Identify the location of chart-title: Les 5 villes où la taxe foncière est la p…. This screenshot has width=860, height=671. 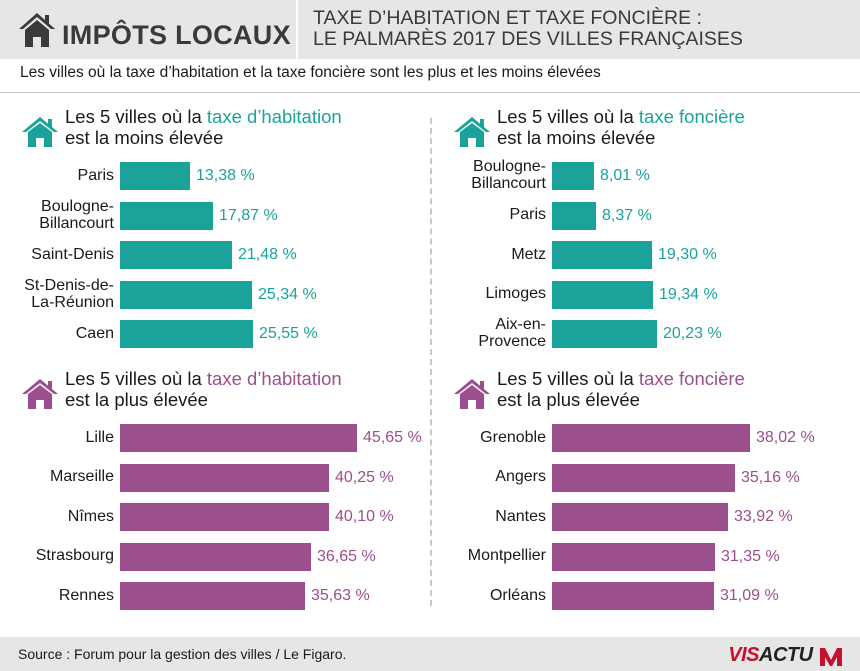
(621, 389).